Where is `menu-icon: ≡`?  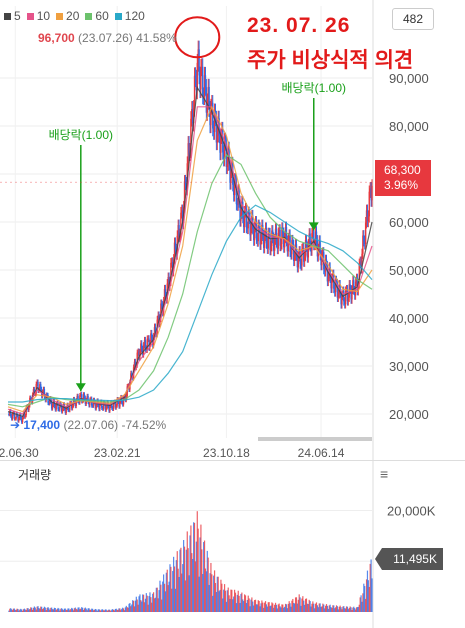
menu-icon: ≡ is located at coordinates (384, 474).